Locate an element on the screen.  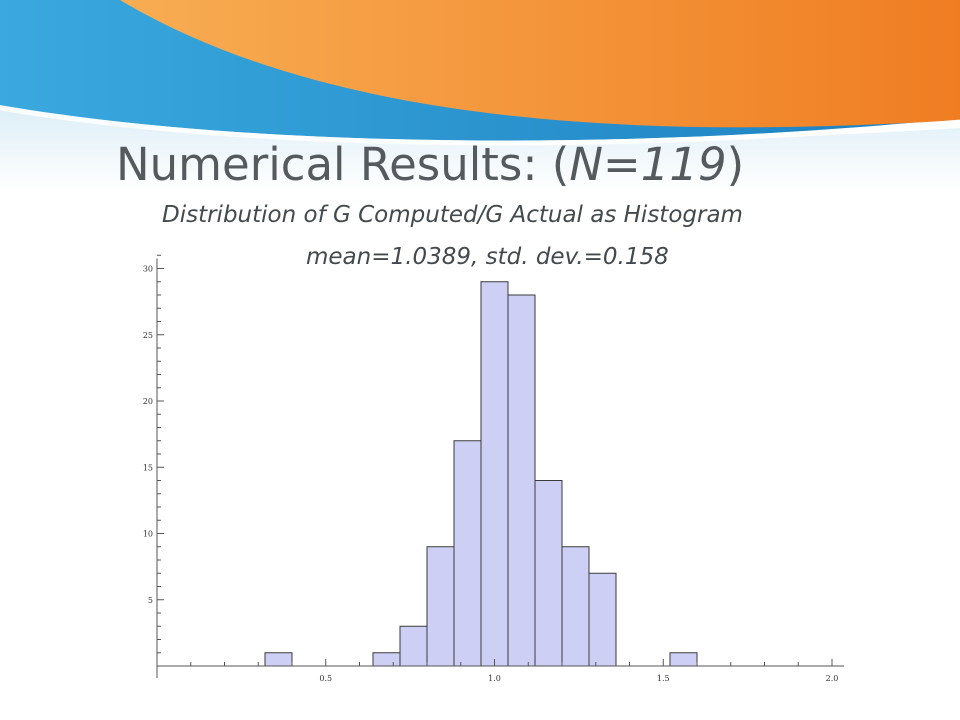
x-tick-label: 1.0 is located at coordinates (494, 678).